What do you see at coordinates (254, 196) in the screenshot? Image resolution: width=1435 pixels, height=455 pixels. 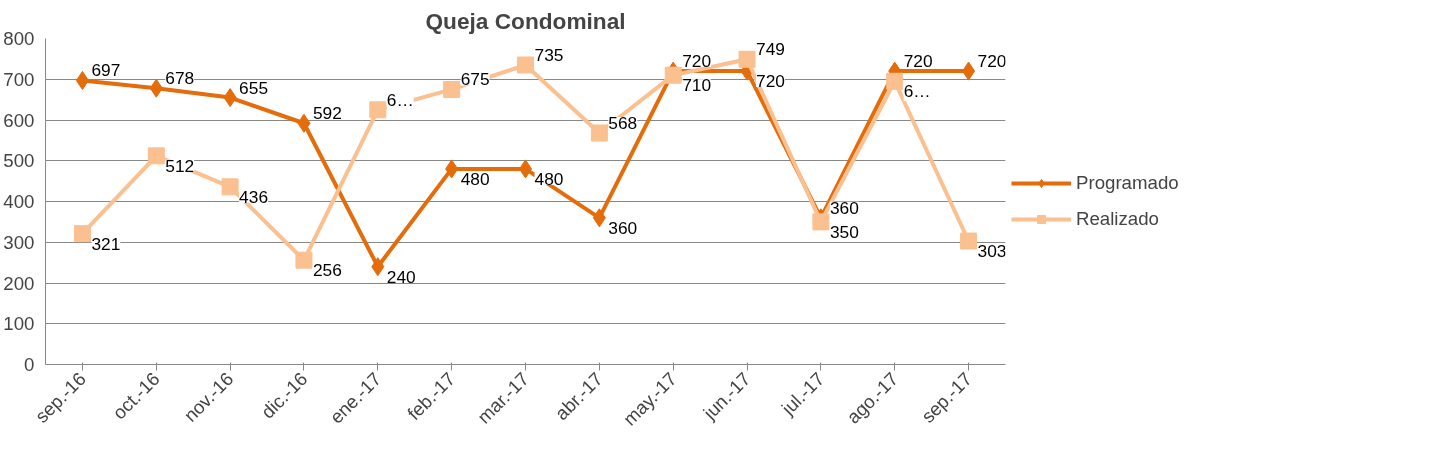 I see `data-label: 436` at bounding box center [254, 196].